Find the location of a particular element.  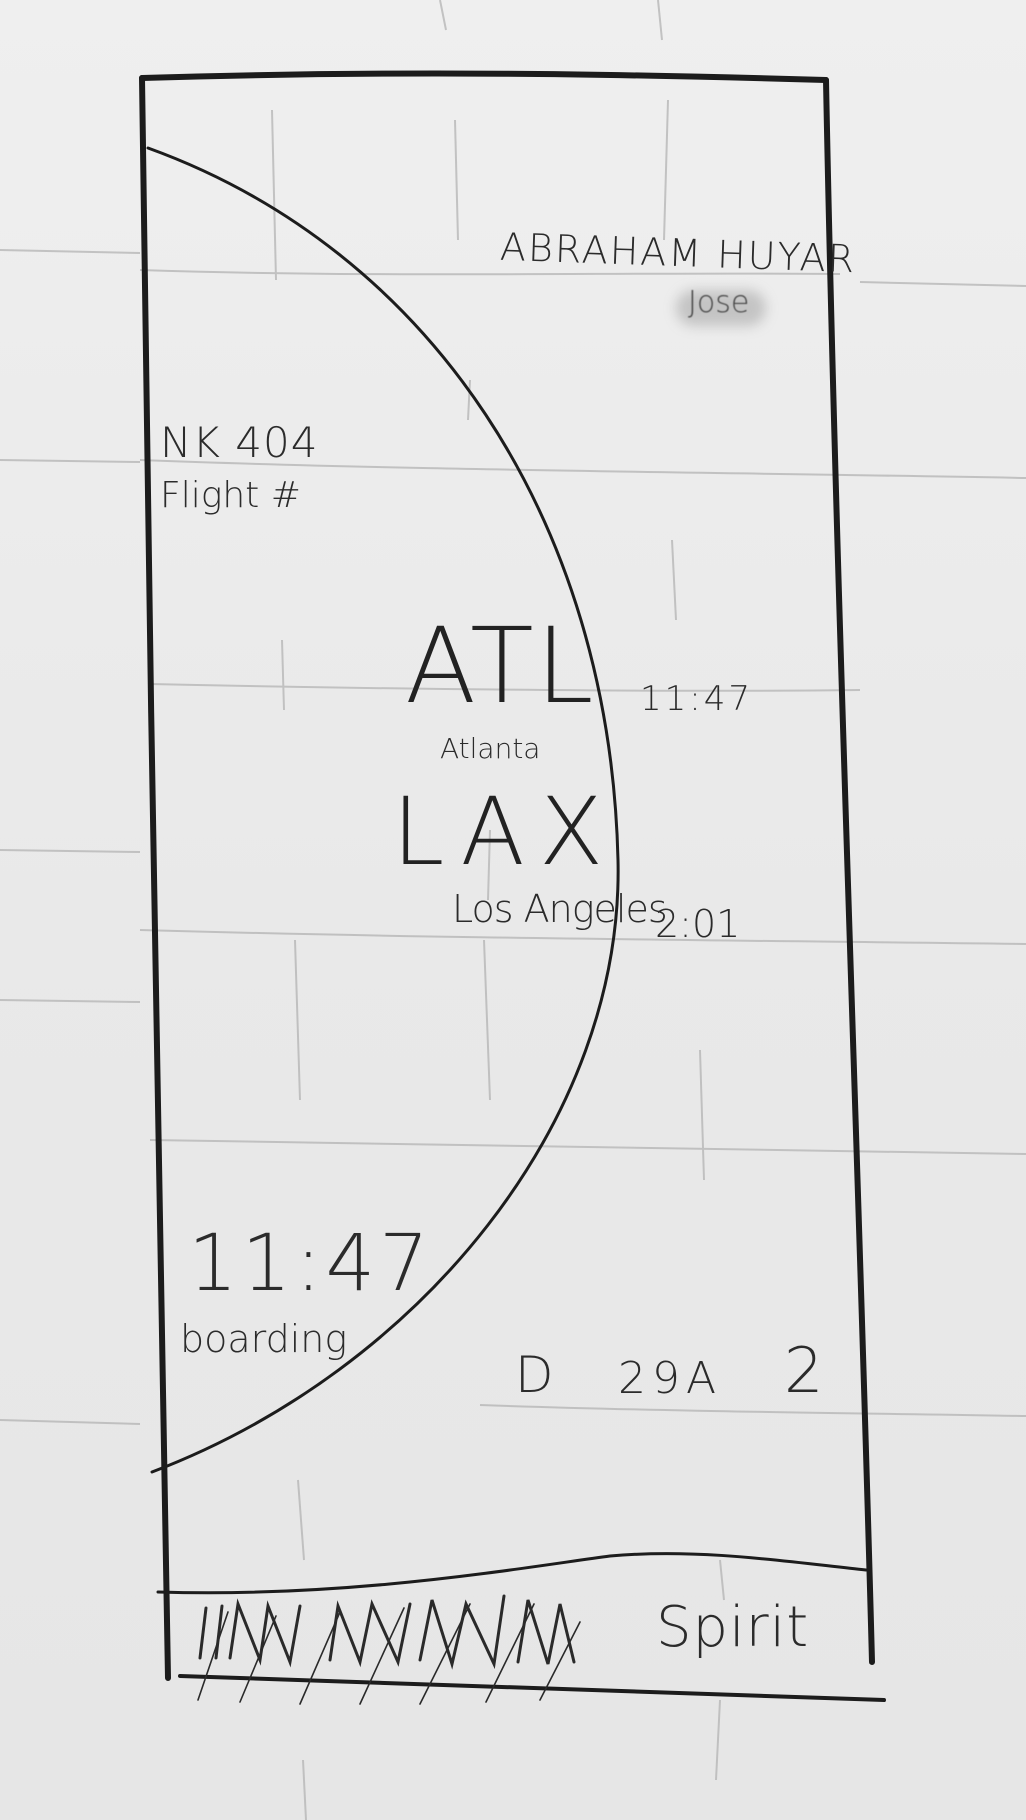

gate-value: D is located at coordinates (534, 1375).